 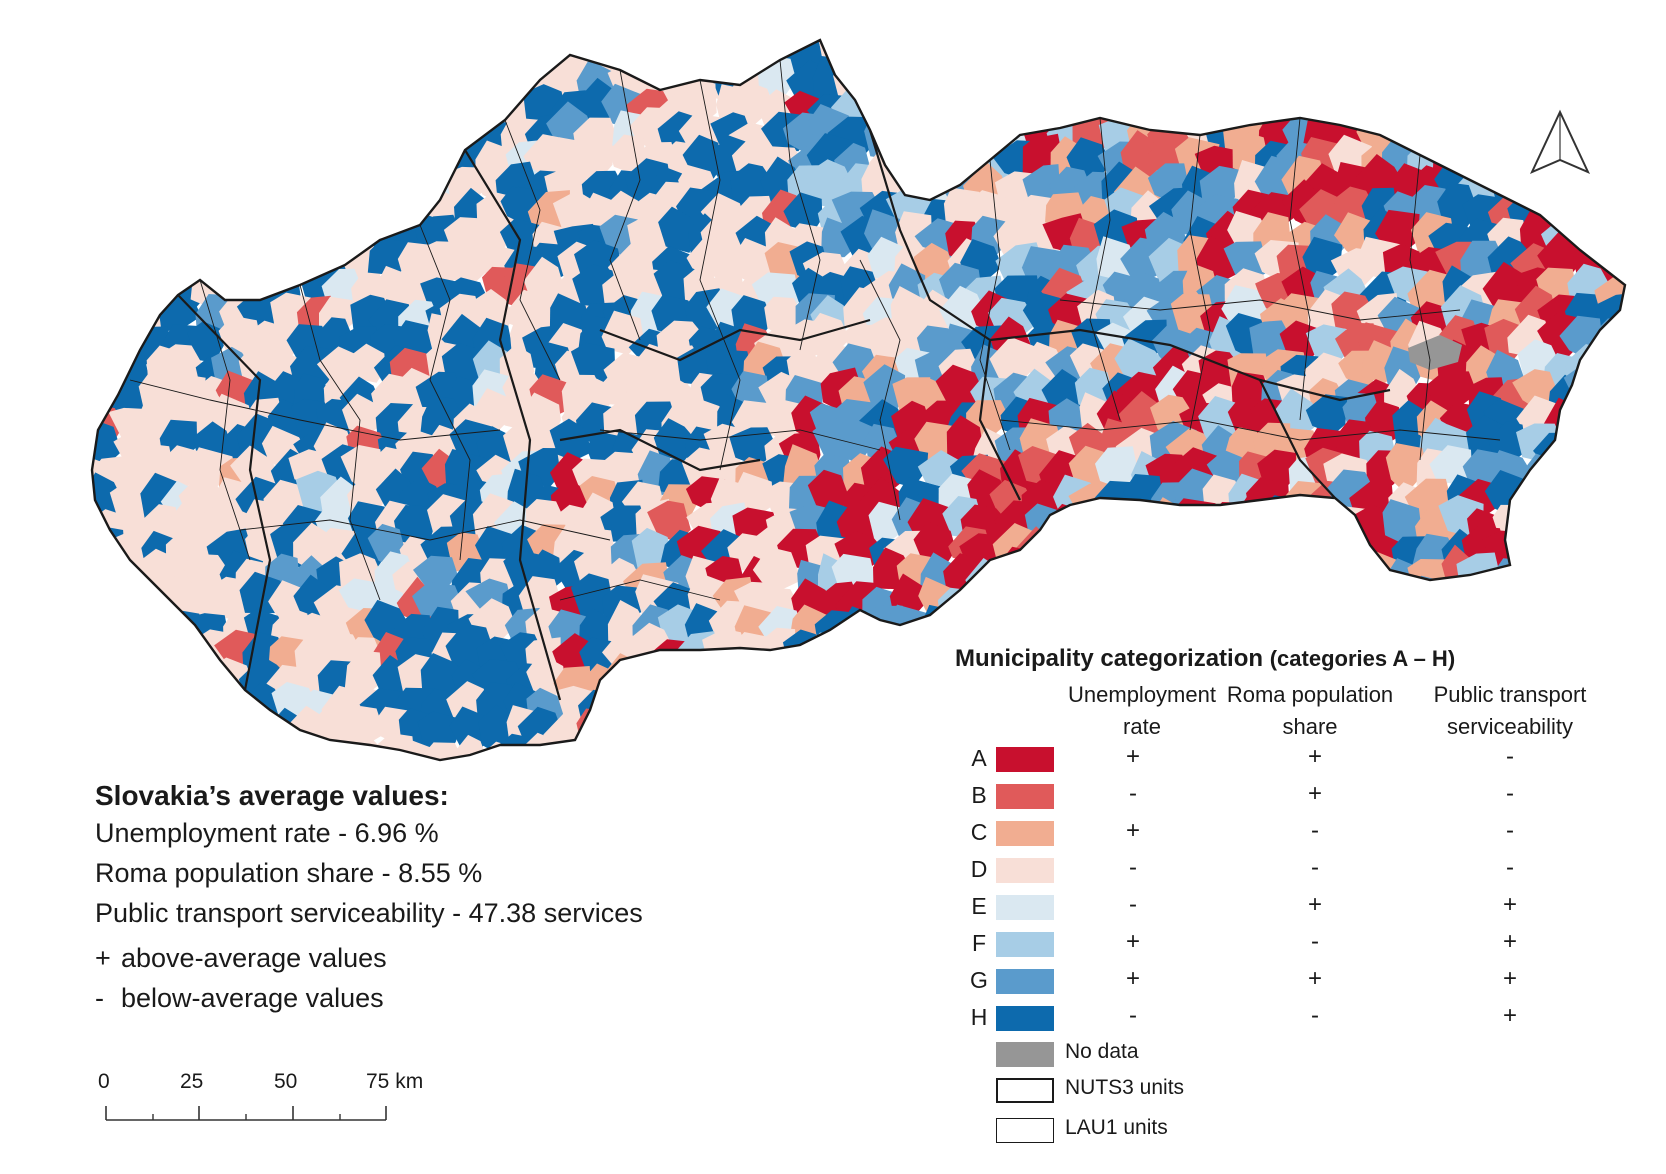 What do you see at coordinates (1510, 793) in the screenshot?
I see `legend-cell-transport: -` at bounding box center [1510, 793].